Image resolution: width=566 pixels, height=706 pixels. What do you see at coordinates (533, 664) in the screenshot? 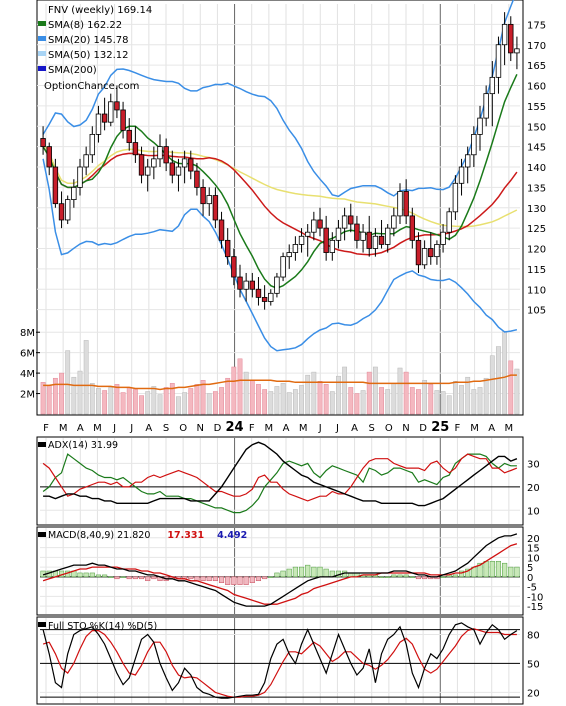
I see `sto-tick-label: 50` at bounding box center [533, 664].